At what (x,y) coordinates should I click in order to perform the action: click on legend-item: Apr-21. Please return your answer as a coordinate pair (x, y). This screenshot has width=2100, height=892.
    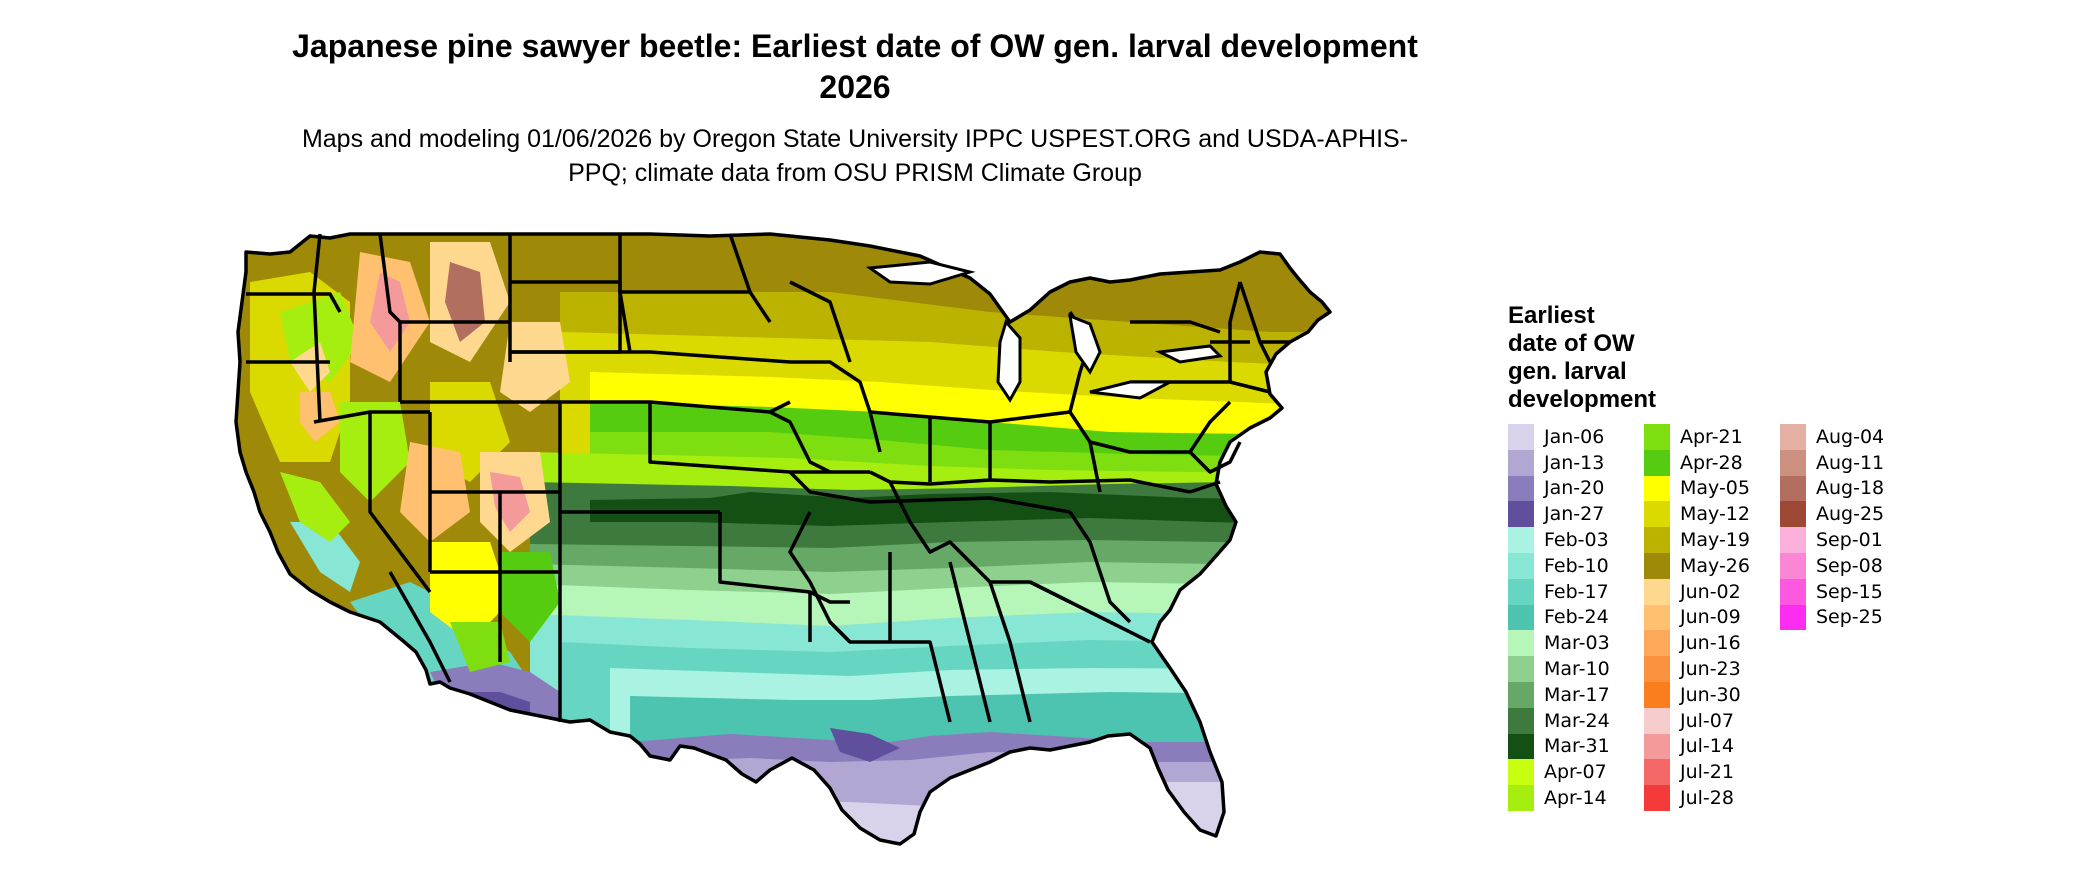
    Looking at the image, I should click on (1707, 437).